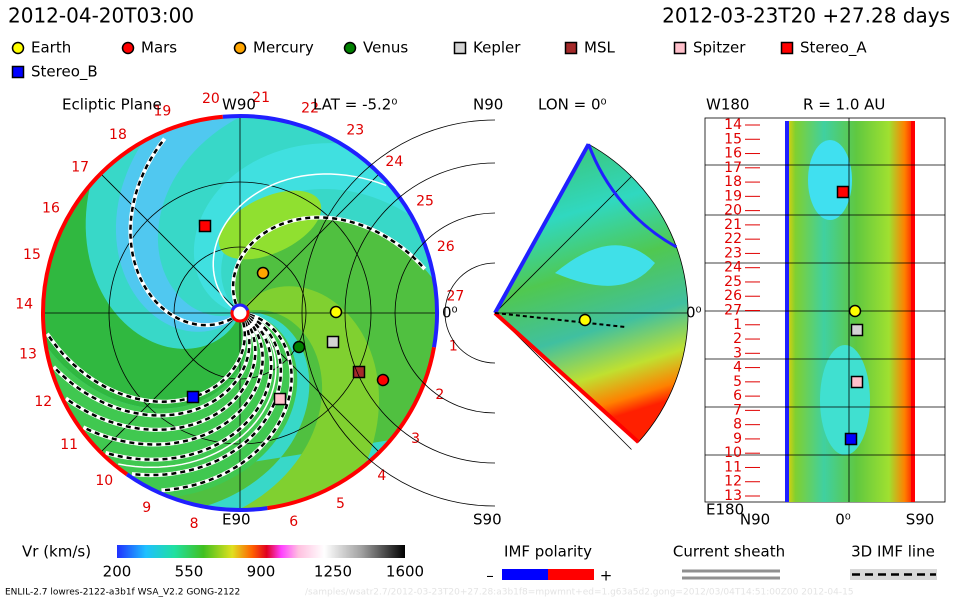  Describe the element at coordinates (355, 105) in the screenshot. I see `lat-label: LAT = -5.2⁰` at that location.